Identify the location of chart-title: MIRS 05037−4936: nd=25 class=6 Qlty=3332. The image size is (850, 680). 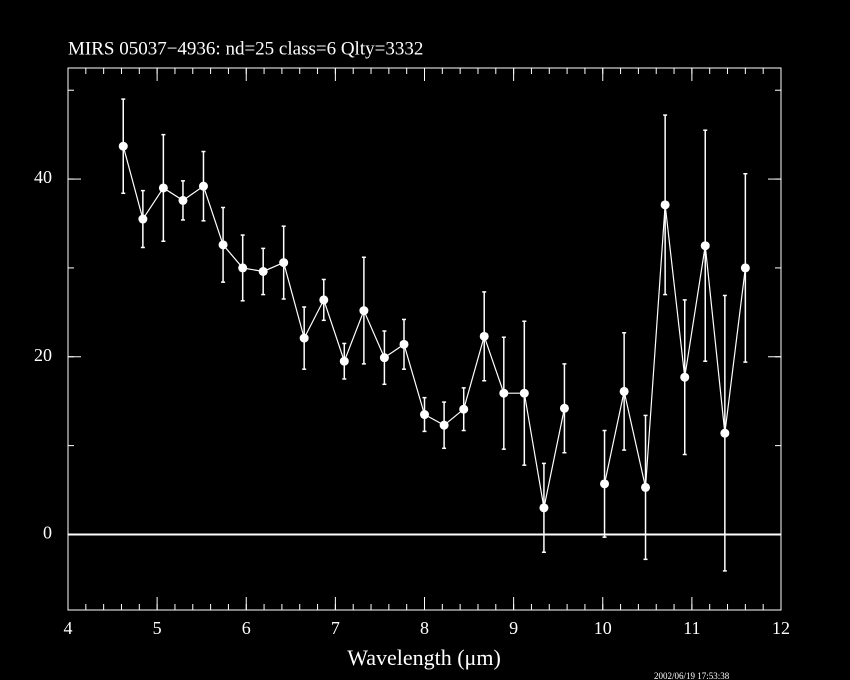
(245, 48).